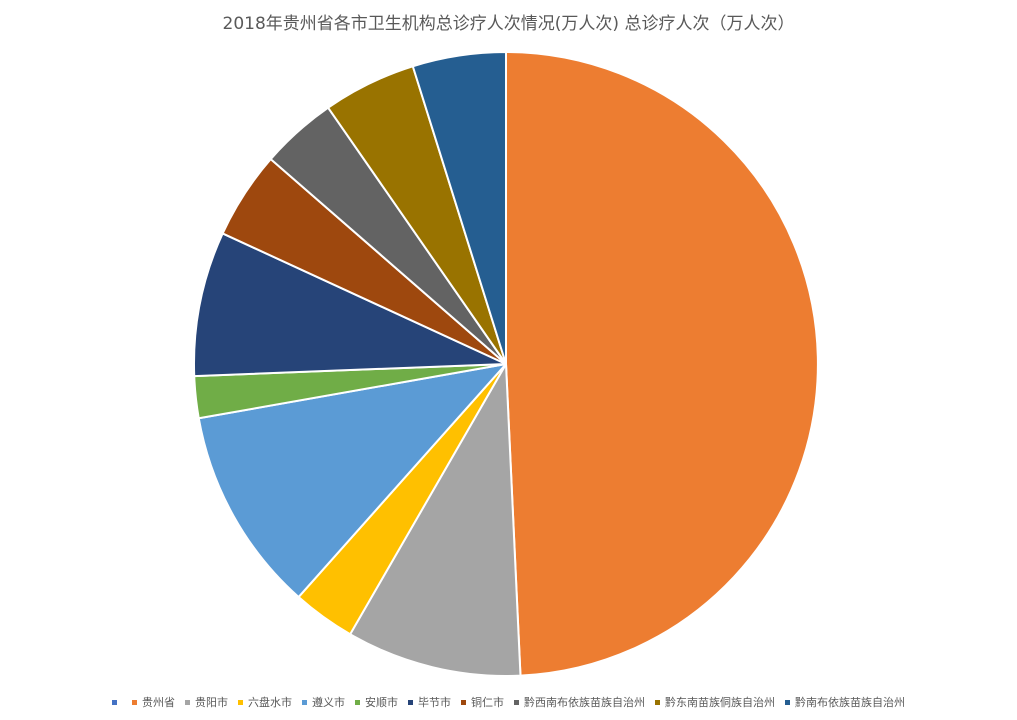 The image size is (1017, 720). Describe the element at coordinates (158, 702) in the screenshot. I see `legend-label: 贵州省` at that location.